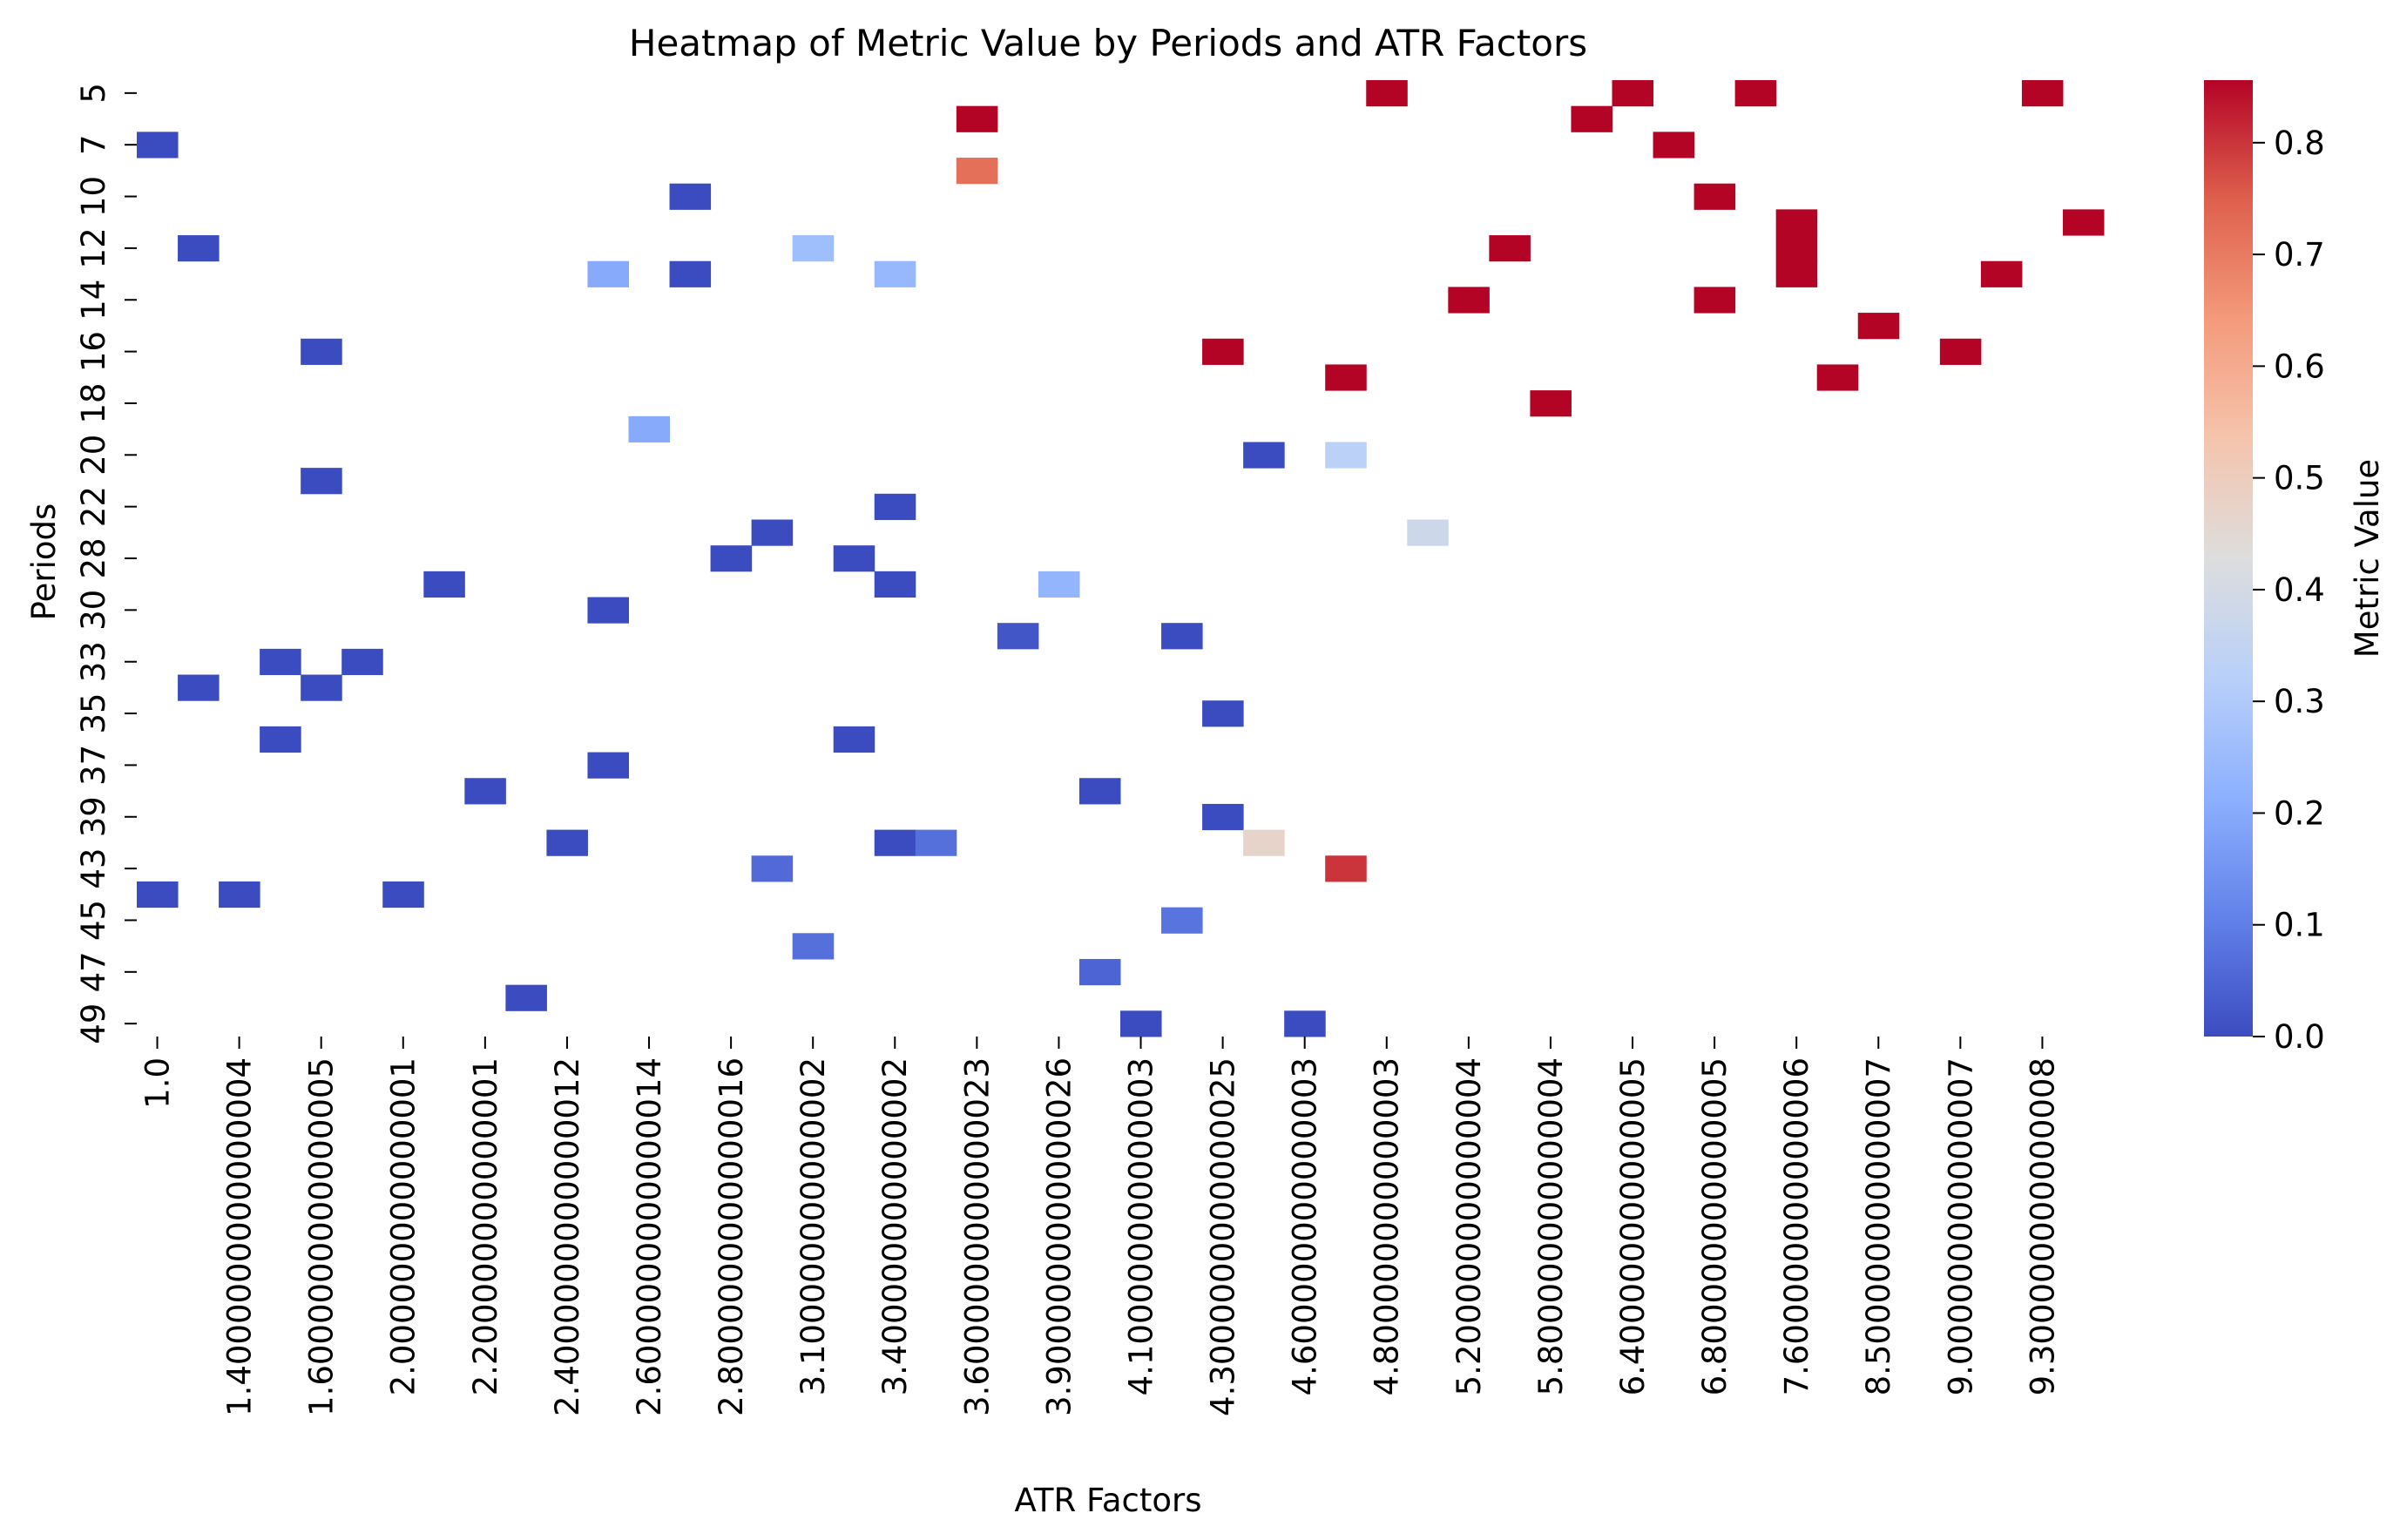  I want to click on colorbar, so click(2228, 558).